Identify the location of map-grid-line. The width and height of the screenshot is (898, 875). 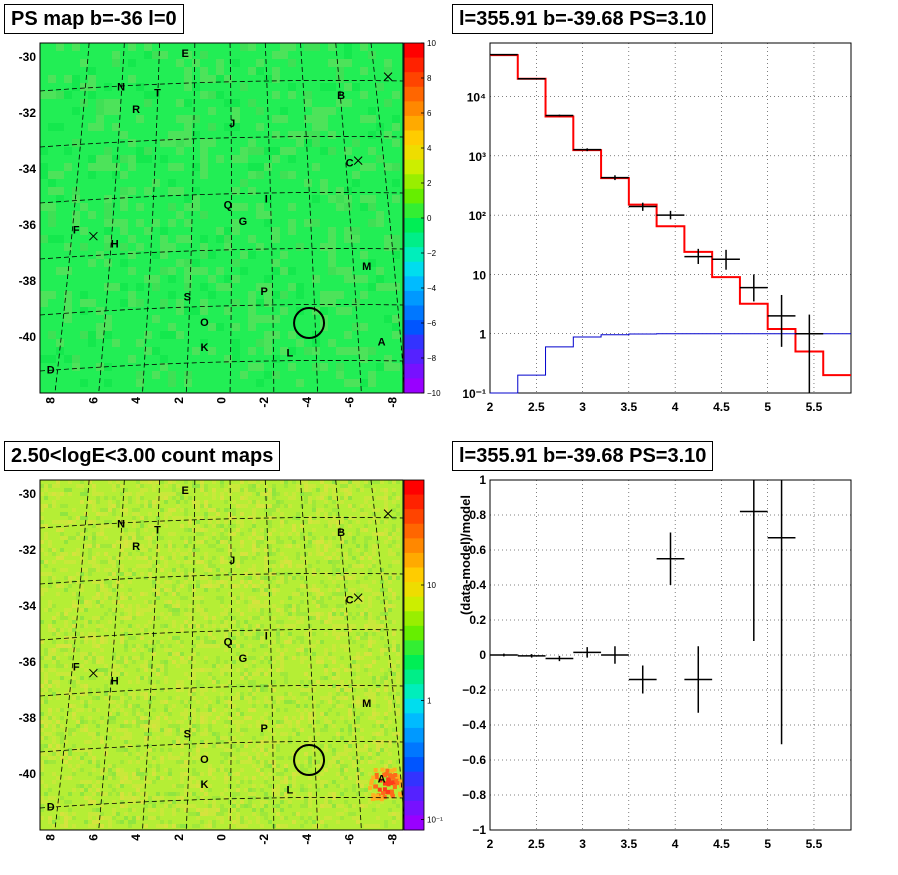
(221, 366).